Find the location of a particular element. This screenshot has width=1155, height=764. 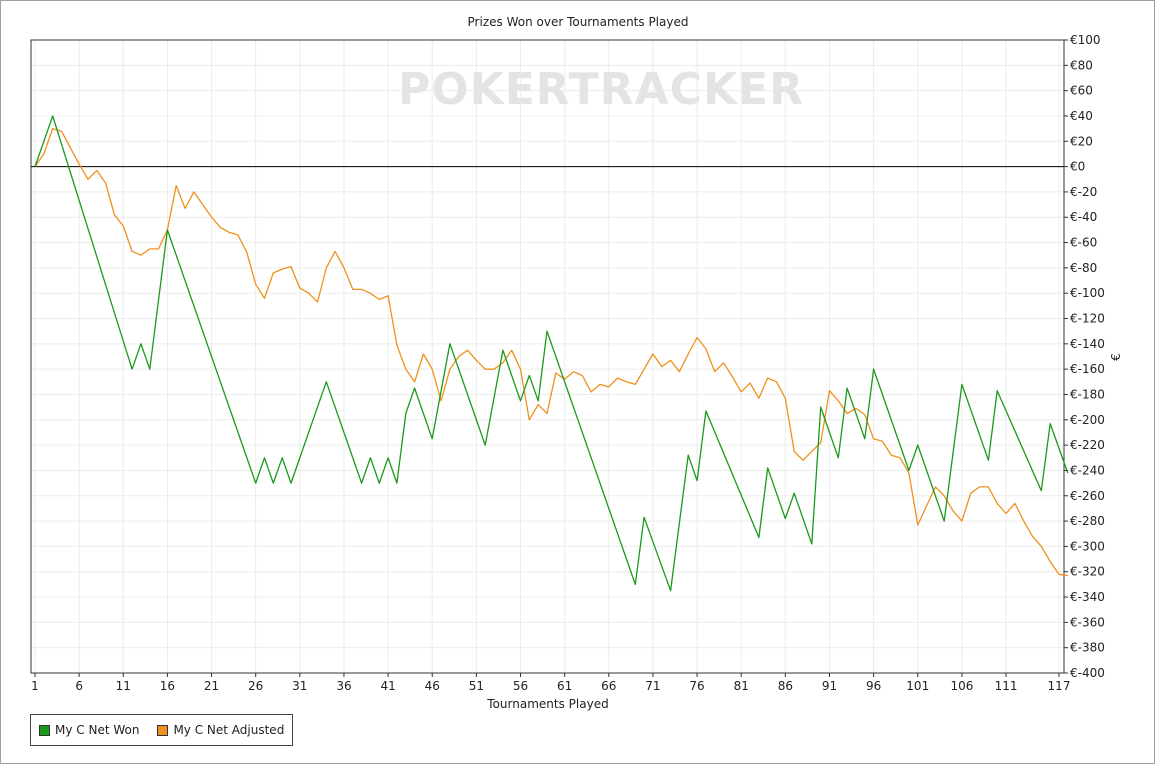

x-tick-label: 66 is located at coordinates (608, 686).